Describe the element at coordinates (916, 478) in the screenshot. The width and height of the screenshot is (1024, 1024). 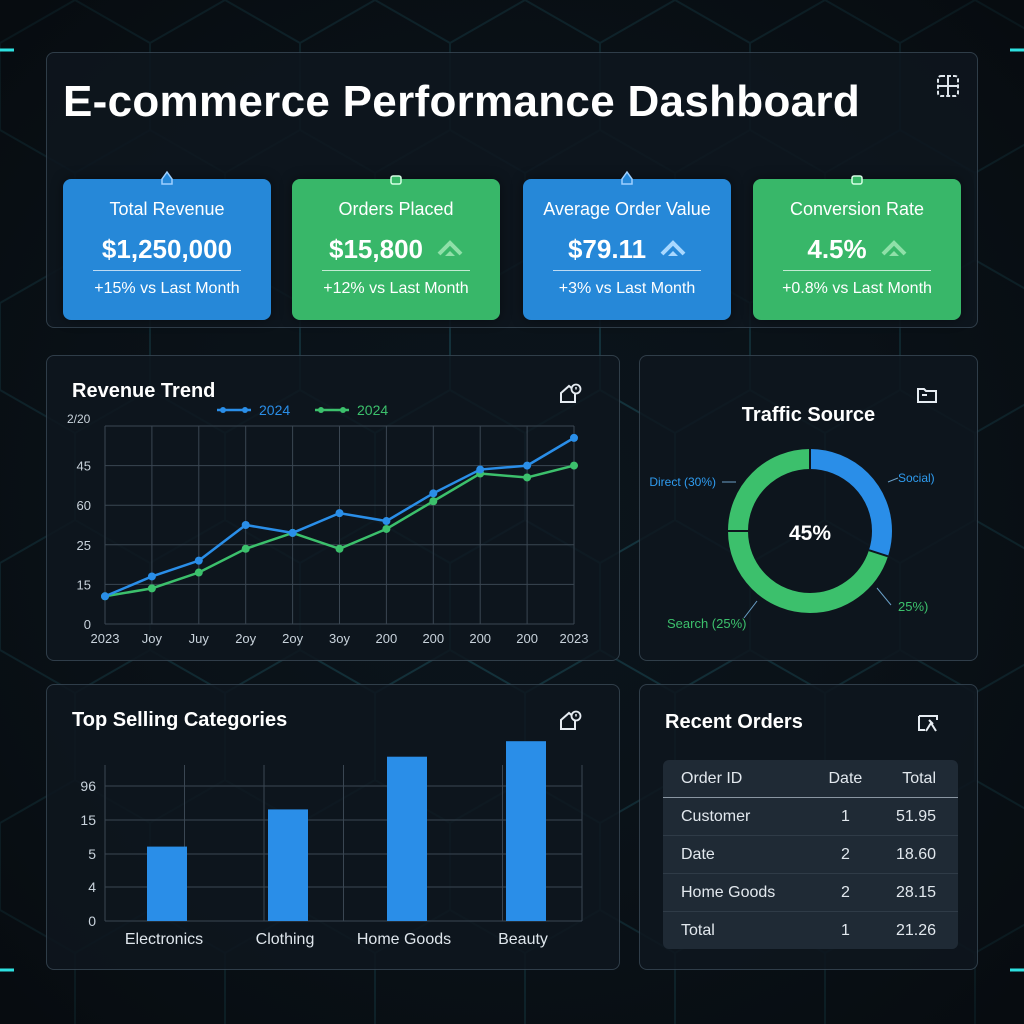
I see `slice-label-social: Social)` at that location.